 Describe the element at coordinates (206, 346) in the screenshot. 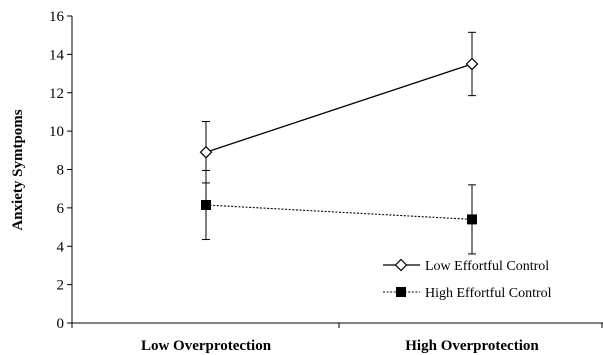

I see `x-category-label: Low Overprotection` at that location.